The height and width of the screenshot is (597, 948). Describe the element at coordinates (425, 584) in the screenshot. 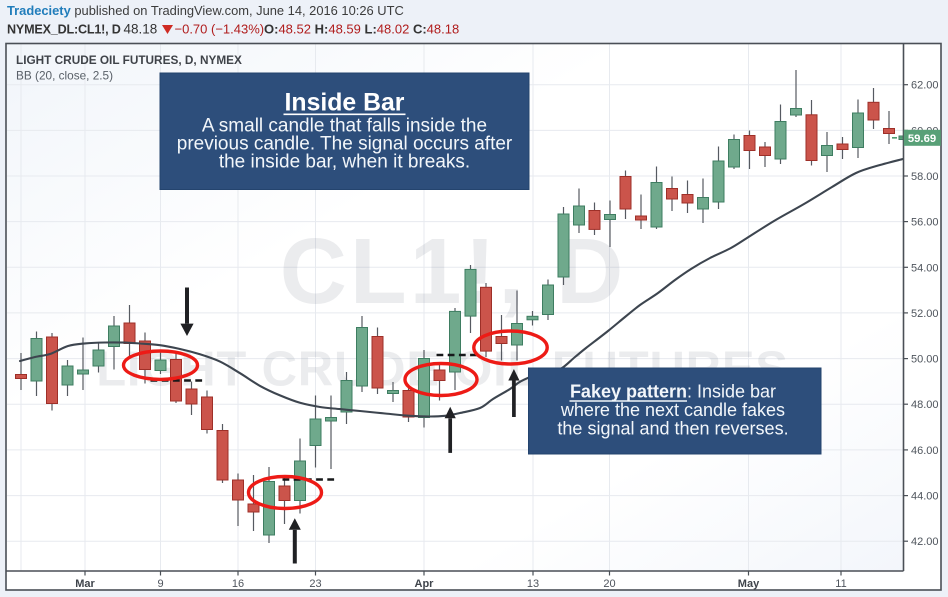

I see `svg-text: Apr` at that location.